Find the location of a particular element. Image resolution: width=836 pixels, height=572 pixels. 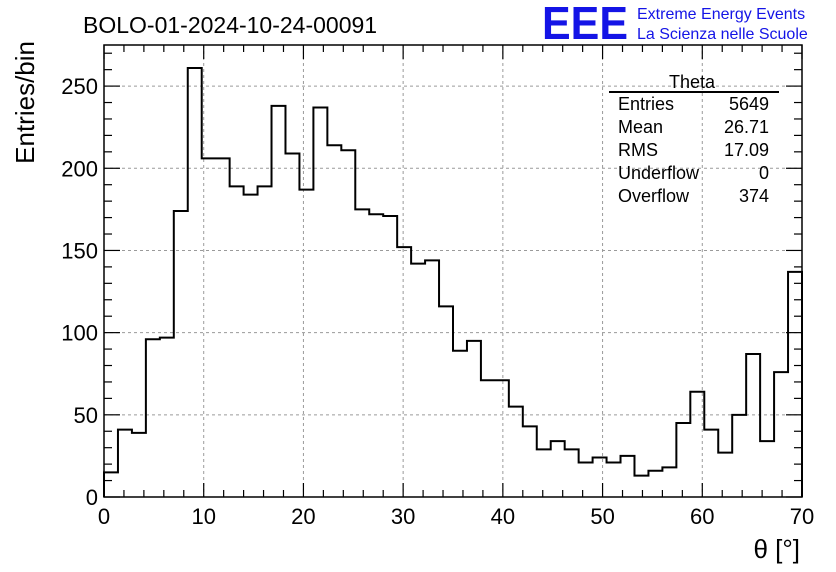

y-tick-label: 0 is located at coordinates (92, 497).